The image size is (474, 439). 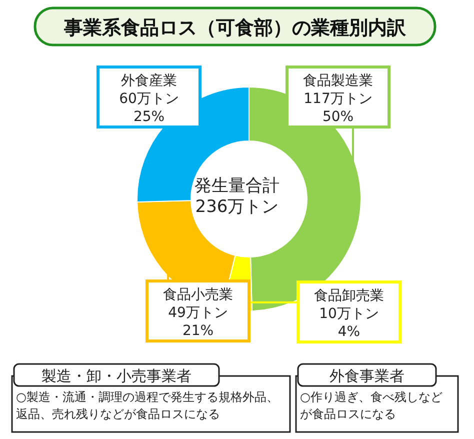 I want to click on chart-title: 事業系食品ロス（可食部）の業種別内訳, so click(x=235, y=28).